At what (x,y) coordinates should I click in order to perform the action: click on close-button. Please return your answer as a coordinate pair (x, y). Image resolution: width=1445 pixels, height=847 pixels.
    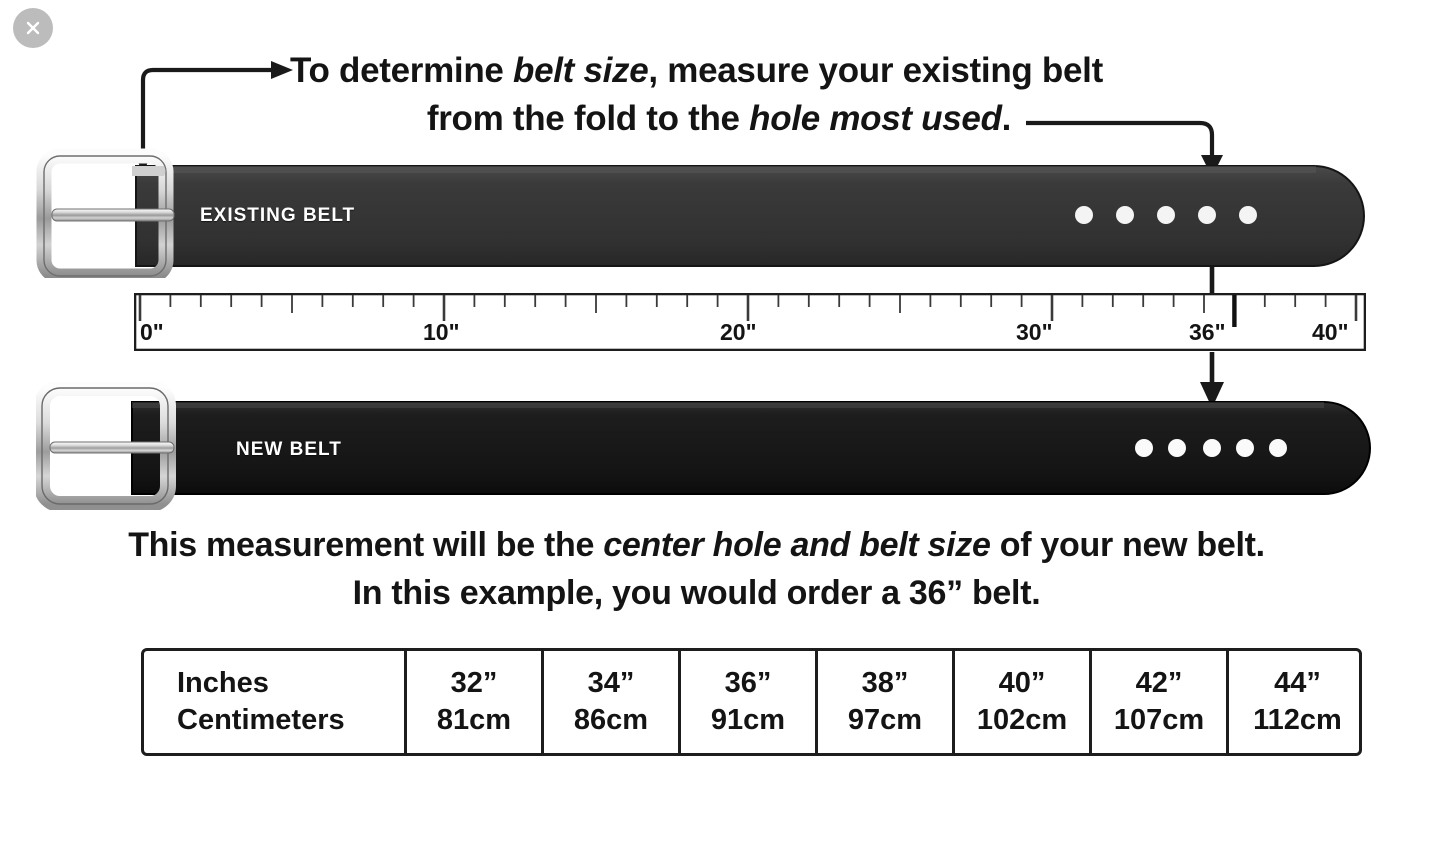
    Looking at the image, I should click on (33, 28).